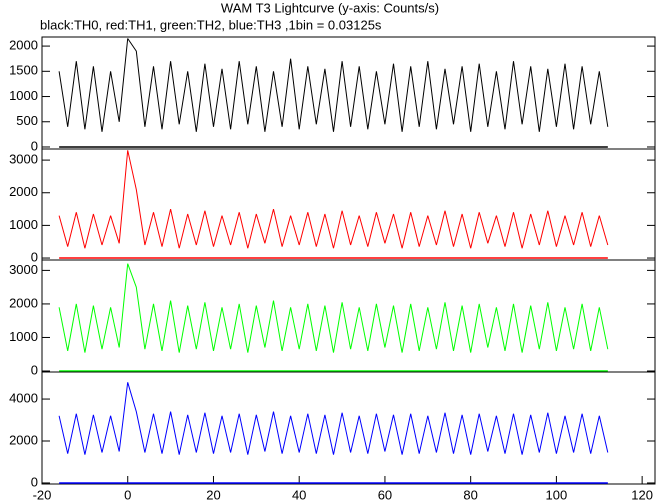 Image resolution: width=661 pixels, height=504 pixels. Describe the element at coordinates (27, 120) in the screenshot. I see `y-tick-label: 500` at that location.